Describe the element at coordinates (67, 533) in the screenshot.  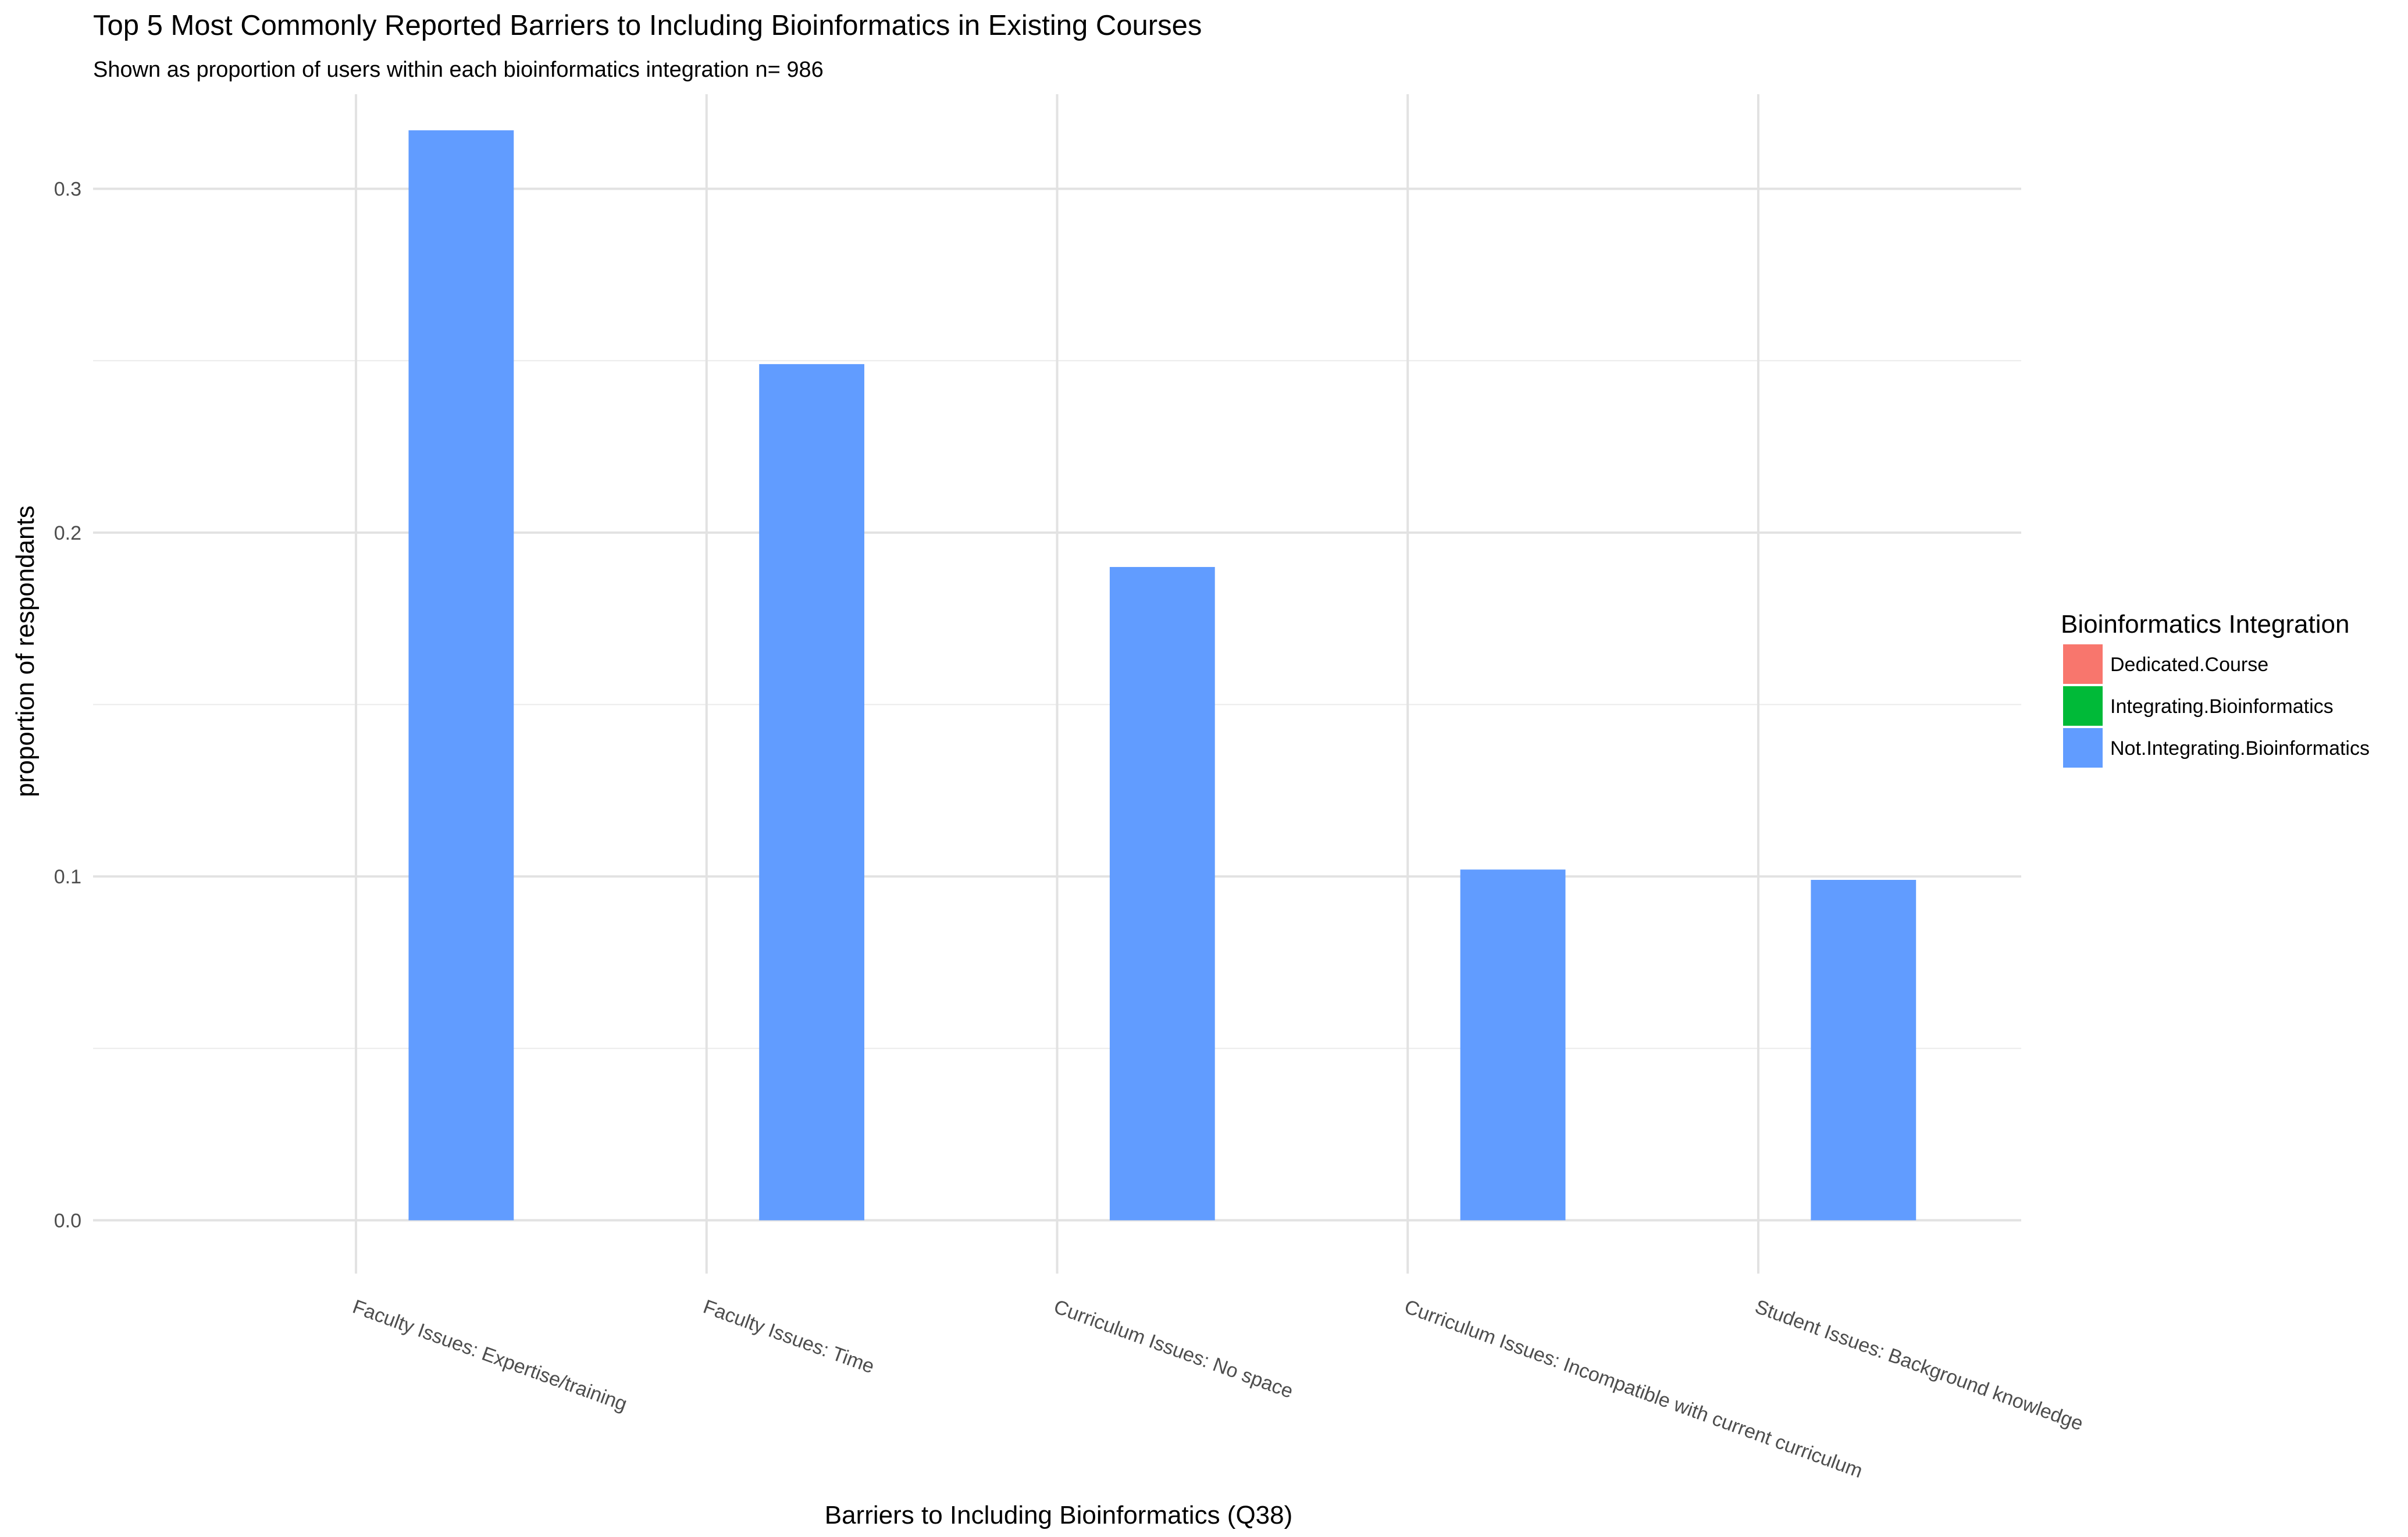
I see `y-tick-label: 0.2` at that location.